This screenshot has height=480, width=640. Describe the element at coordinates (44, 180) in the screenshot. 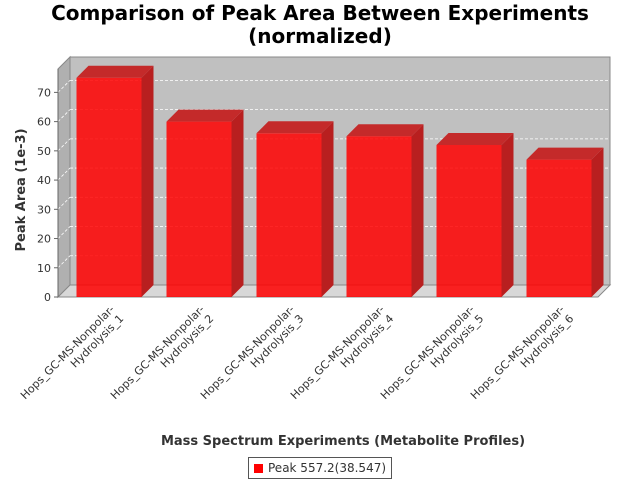

I see `y-tick-label: 40` at that location.